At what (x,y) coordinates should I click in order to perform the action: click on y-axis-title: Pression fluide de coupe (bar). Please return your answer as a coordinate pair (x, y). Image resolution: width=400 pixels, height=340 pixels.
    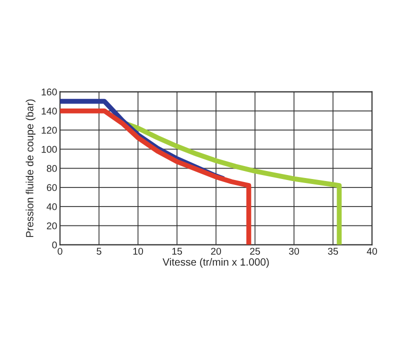
    Looking at the image, I should click on (31, 168).